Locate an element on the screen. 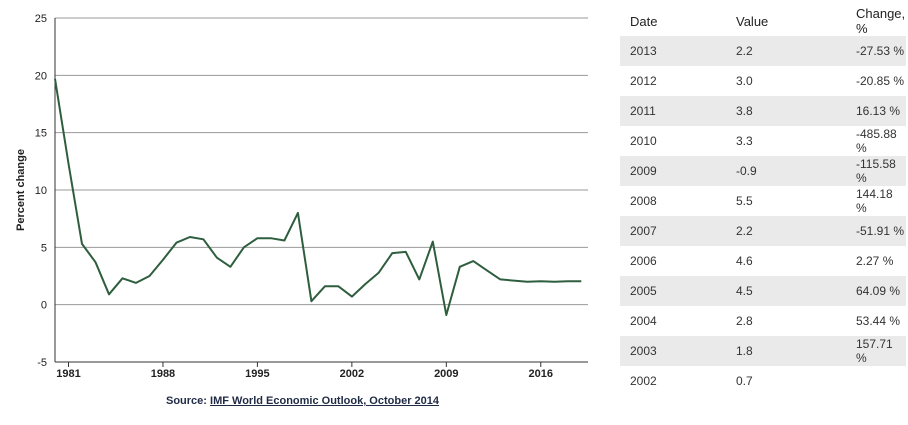 This screenshot has width=908, height=425. value-cell: 0.7 is located at coordinates (786, 381).